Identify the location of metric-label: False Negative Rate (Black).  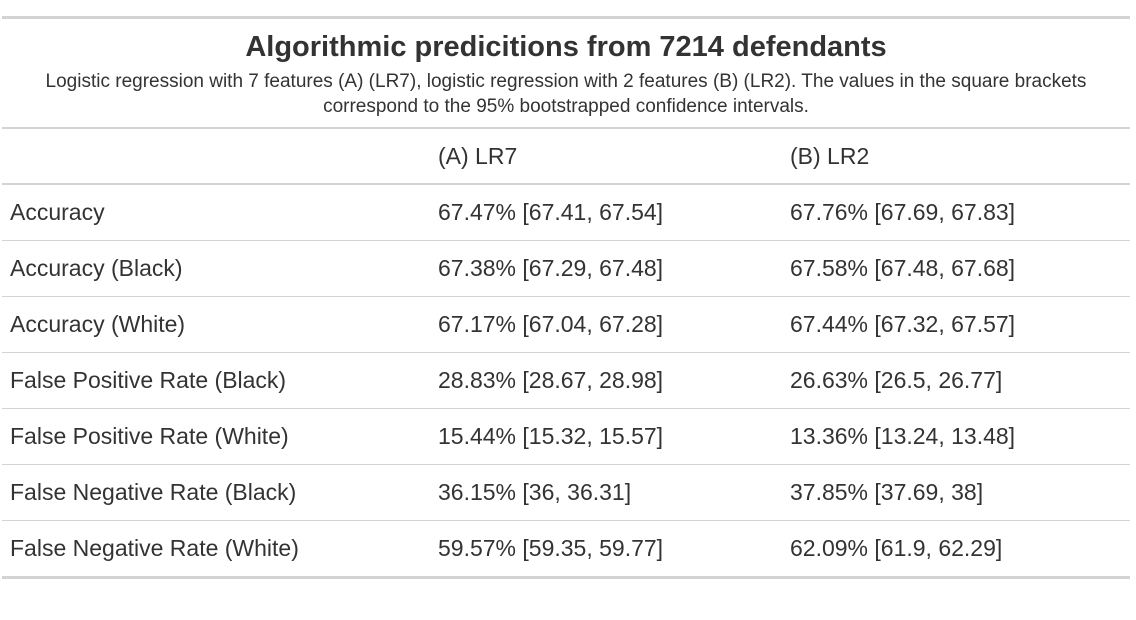
(215, 492).